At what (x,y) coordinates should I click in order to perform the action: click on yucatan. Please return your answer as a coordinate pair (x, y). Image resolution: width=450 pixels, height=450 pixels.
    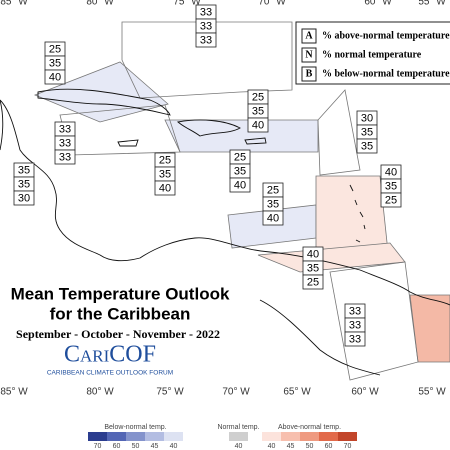
    Looking at the image, I should click on (2, 125).